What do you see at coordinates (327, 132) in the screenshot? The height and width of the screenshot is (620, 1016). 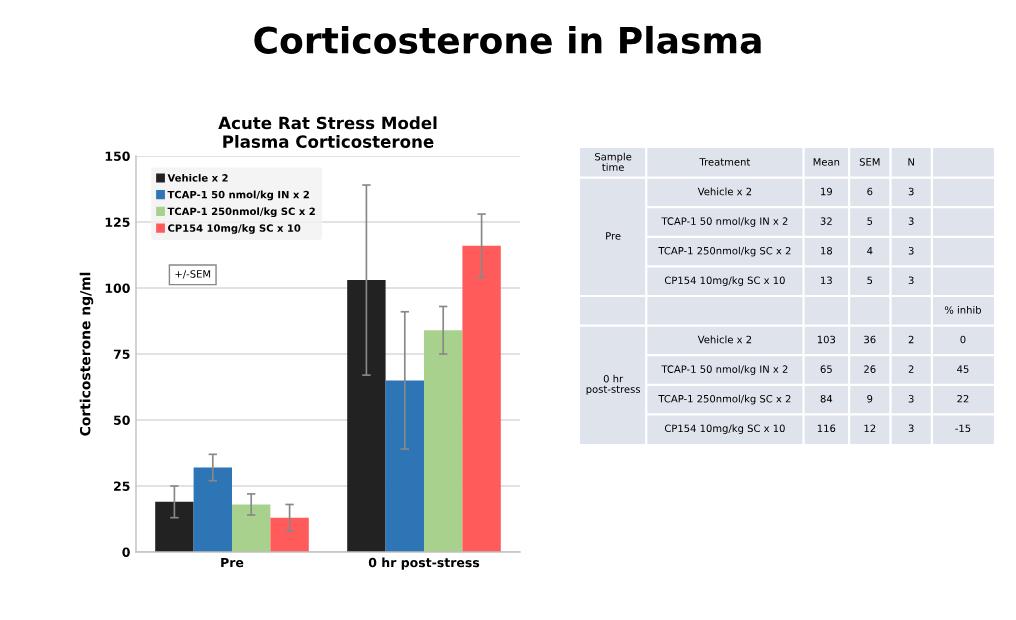 I see `chart-subtitle: Acute Rat Stress Model Plasma Corticosterone` at bounding box center [327, 132].